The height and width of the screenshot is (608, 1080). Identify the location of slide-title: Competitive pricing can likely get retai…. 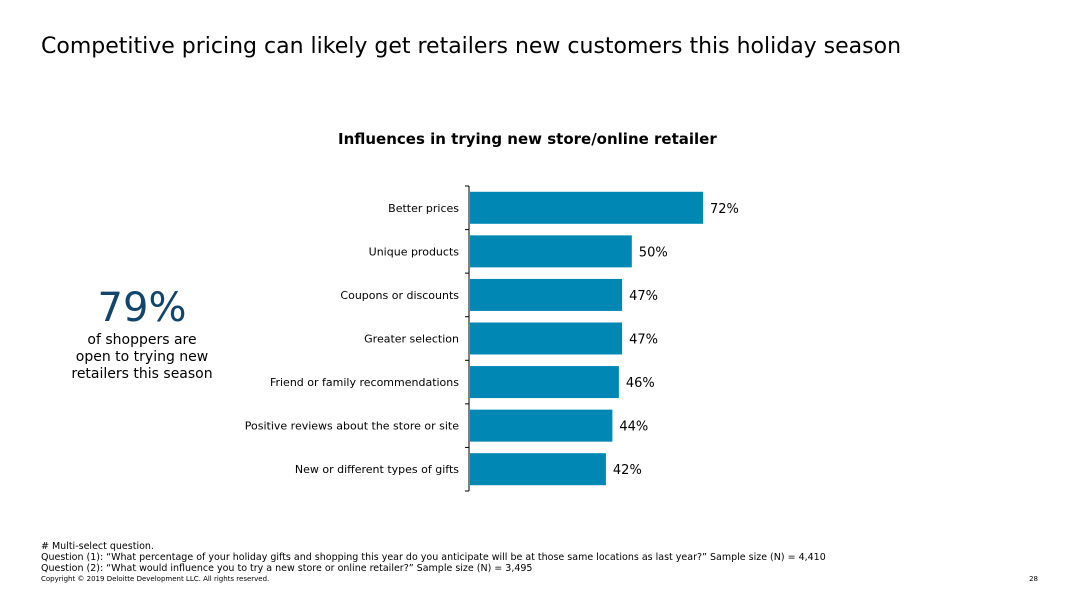
(471, 46).